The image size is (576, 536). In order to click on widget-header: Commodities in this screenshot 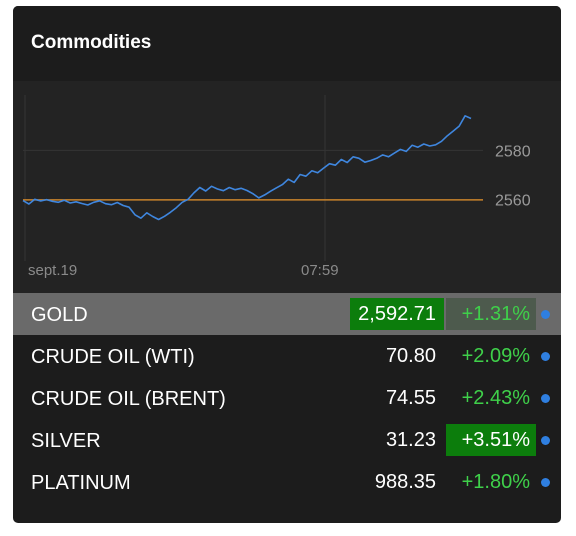, I will do `click(287, 43)`.